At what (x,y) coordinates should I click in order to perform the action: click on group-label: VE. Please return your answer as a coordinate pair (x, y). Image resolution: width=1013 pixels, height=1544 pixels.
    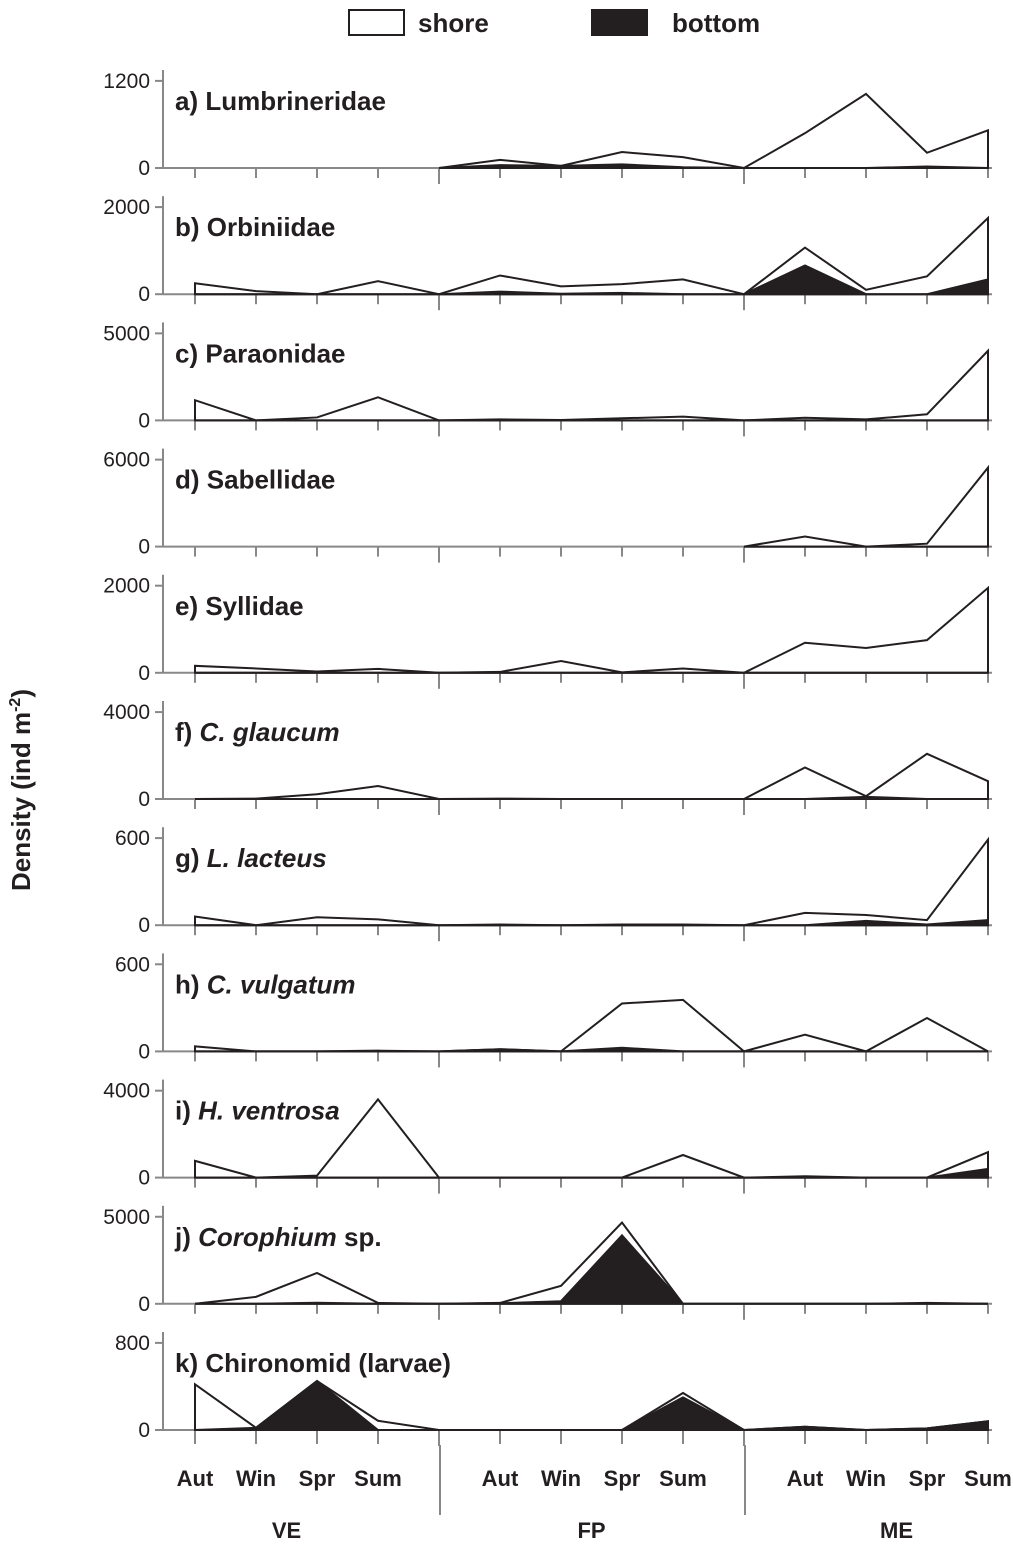
    Looking at the image, I should click on (286, 1530).